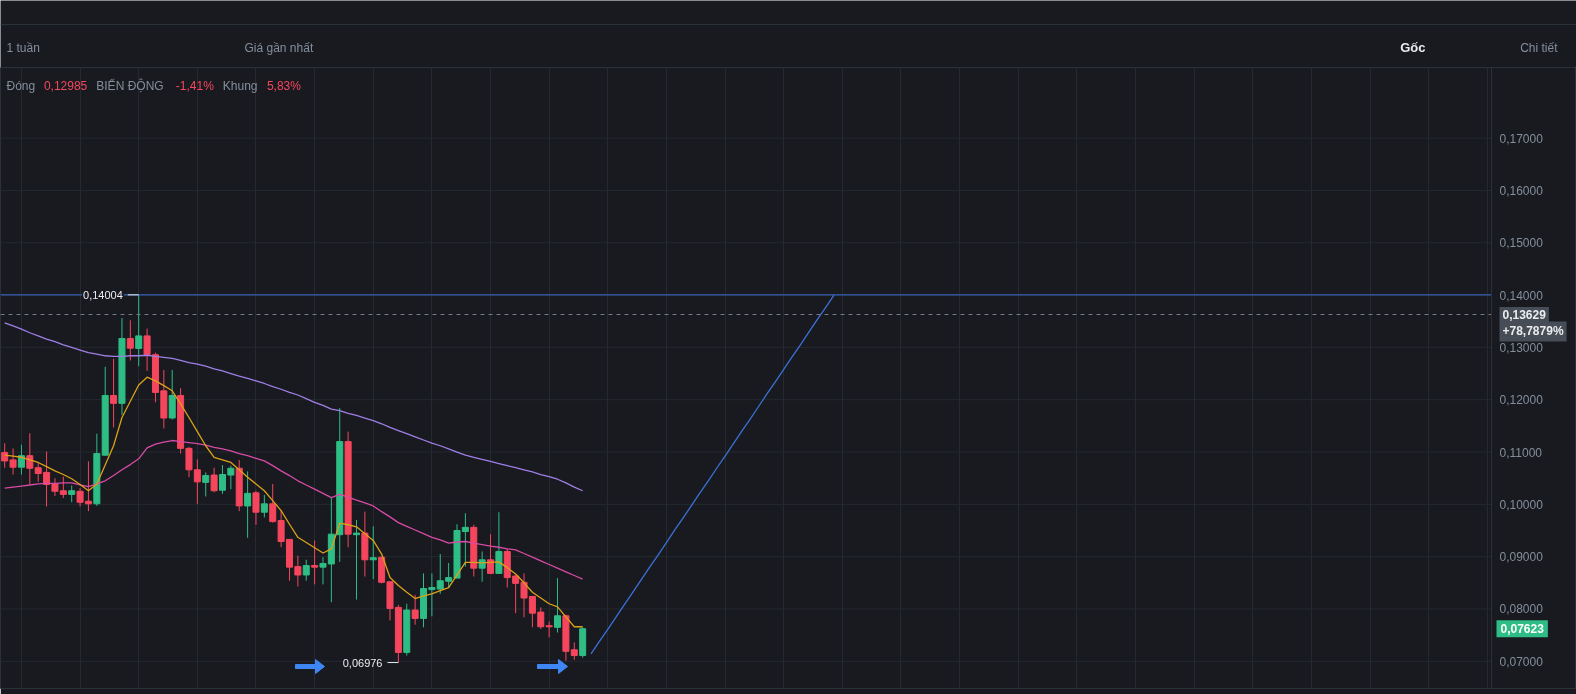  I want to click on text: Giá gần nhất, so click(279, 47).